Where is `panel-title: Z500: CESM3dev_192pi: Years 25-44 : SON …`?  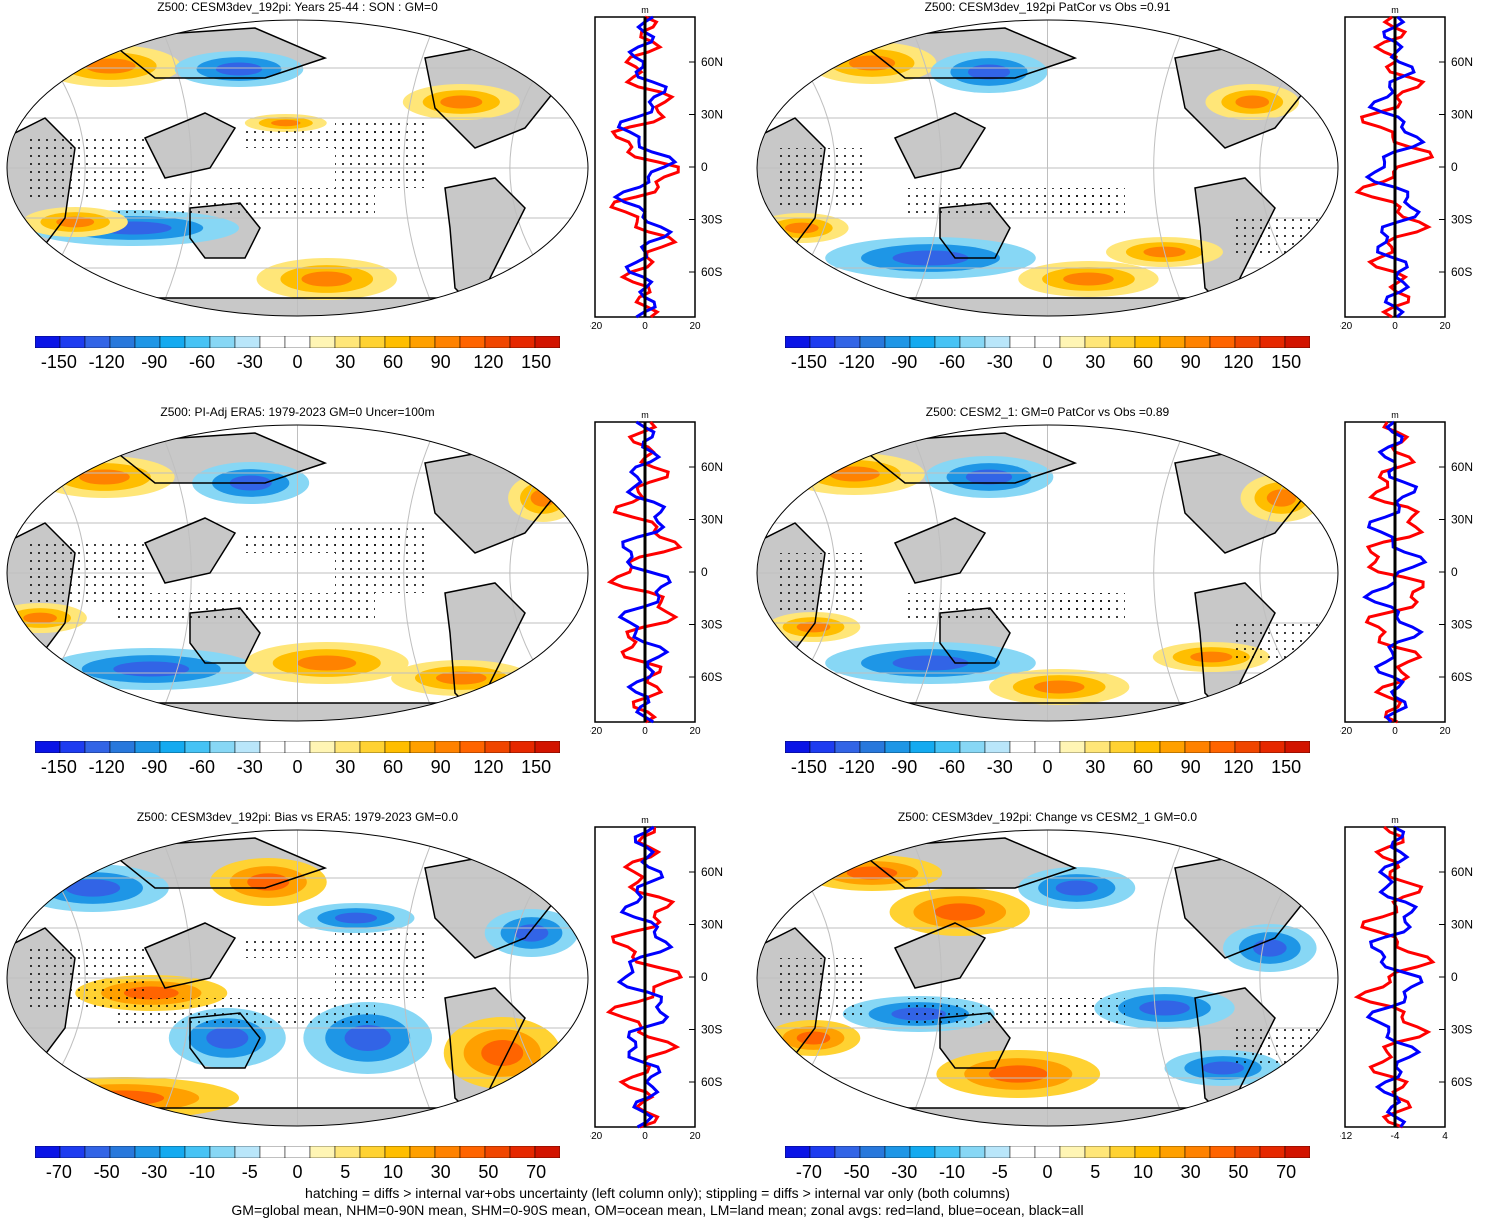 panel-title: Z500: CESM3dev_192pi: Years 25-44 : SON … is located at coordinates (297, 7).